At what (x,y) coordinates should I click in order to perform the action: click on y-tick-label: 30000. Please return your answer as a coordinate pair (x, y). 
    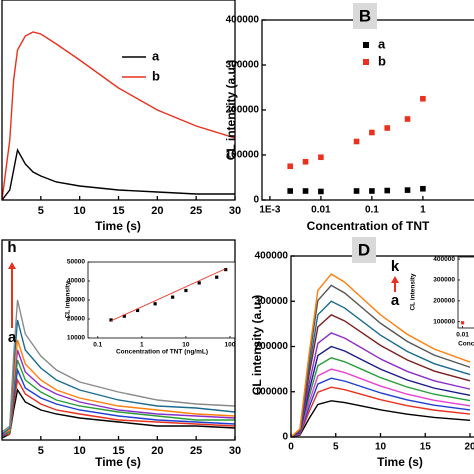
    Looking at the image, I should click on (76, 300).